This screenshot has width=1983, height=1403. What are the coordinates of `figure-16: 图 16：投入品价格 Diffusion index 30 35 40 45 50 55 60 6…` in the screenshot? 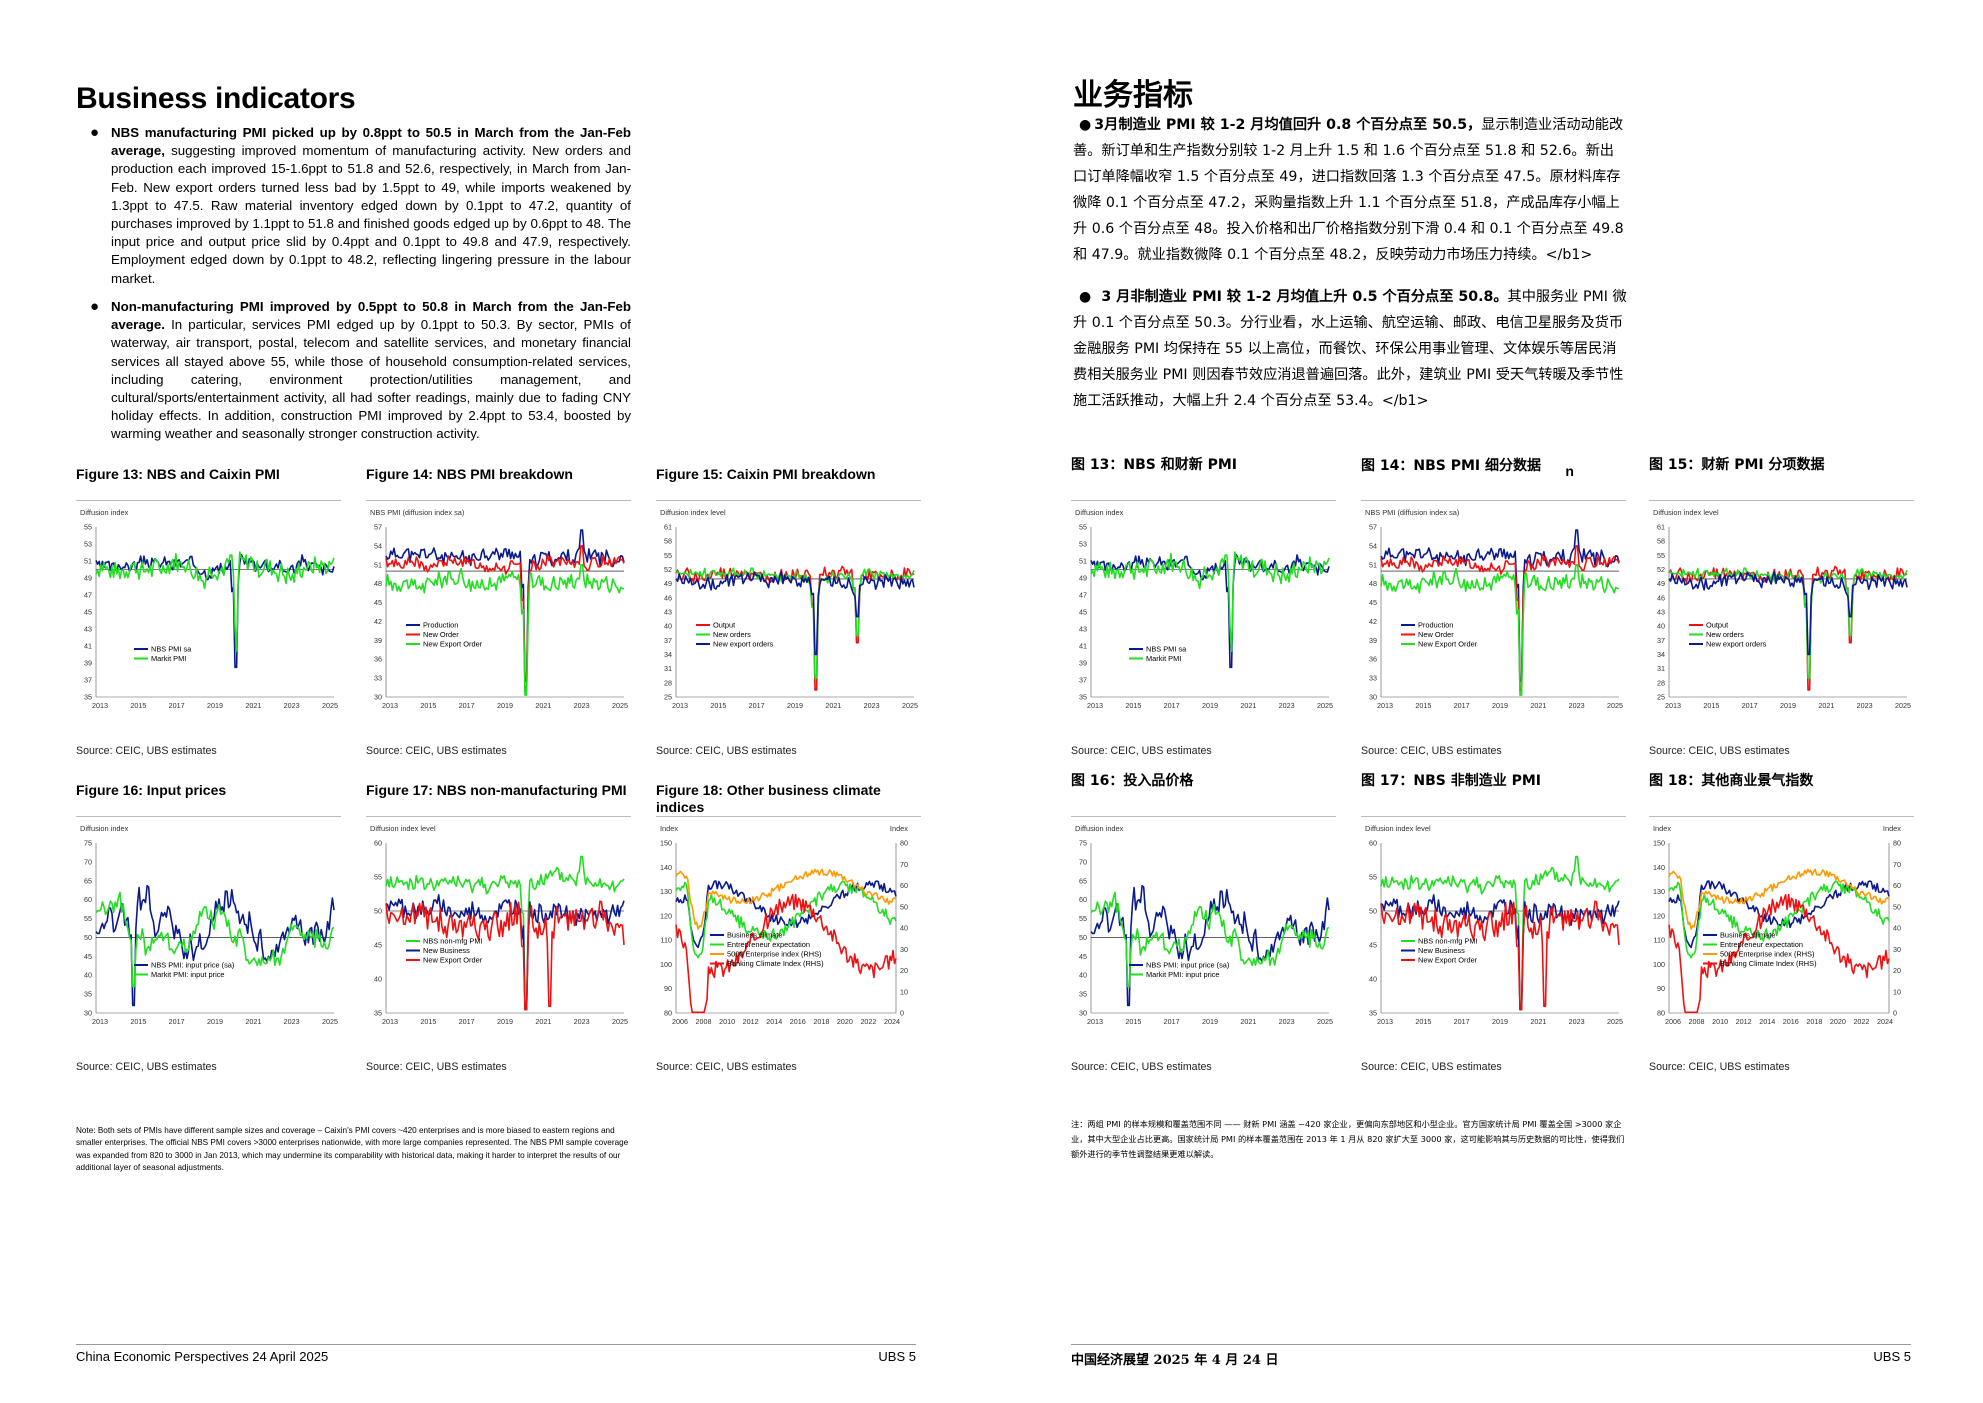 It's located at (1203, 923).